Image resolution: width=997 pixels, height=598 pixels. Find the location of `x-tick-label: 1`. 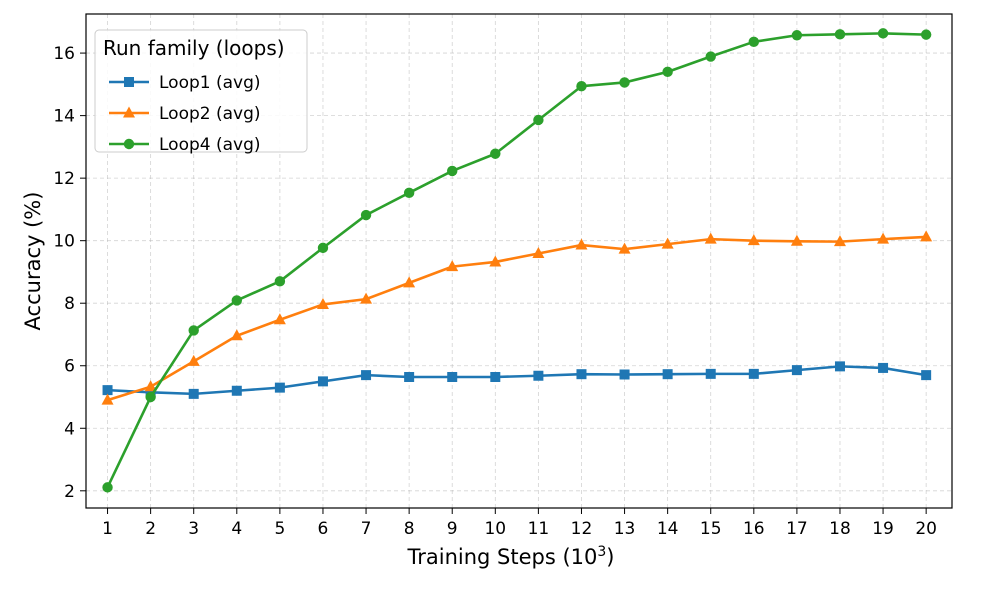

x-tick-label: 1 is located at coordinates (107, 529).